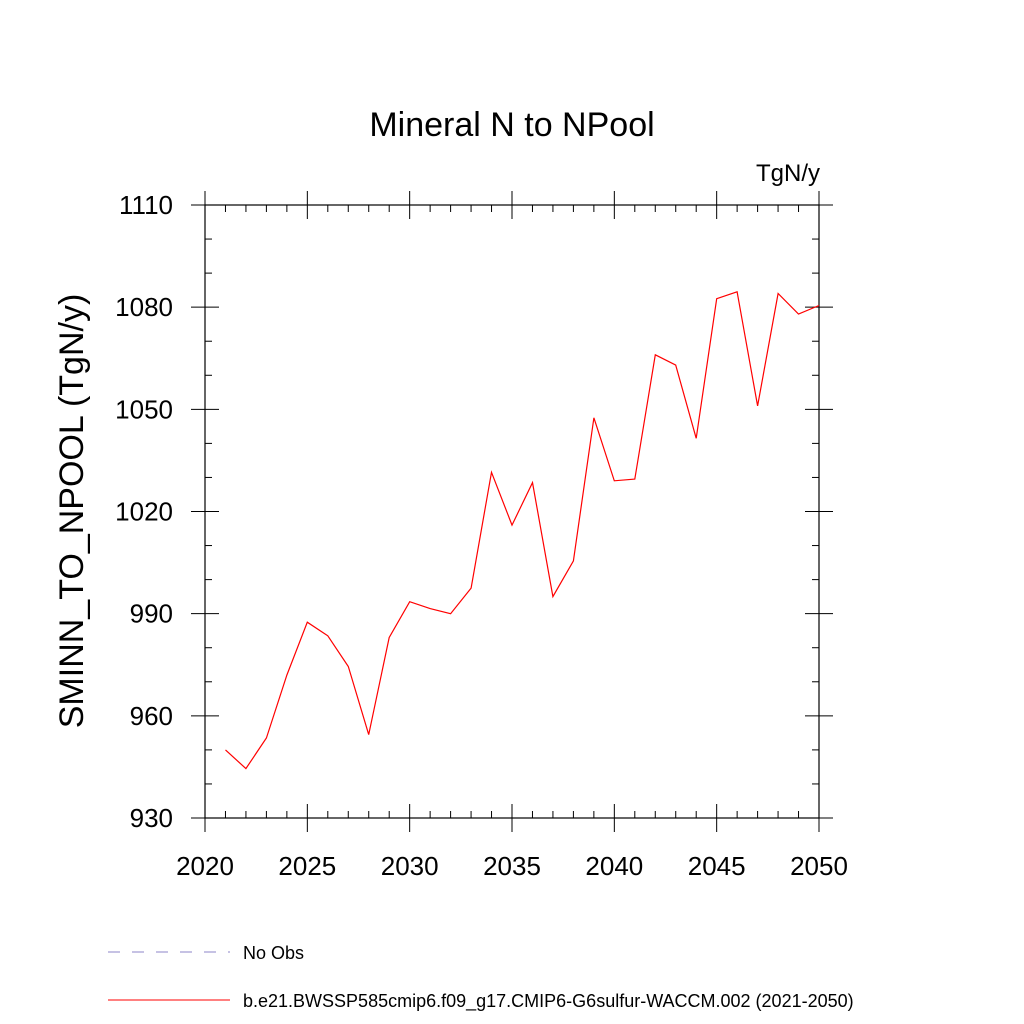  What do you see at coordinates (144, 307) in the screenshot?
I see `y-tick-label: 1080` at bounding box center [144, 307].